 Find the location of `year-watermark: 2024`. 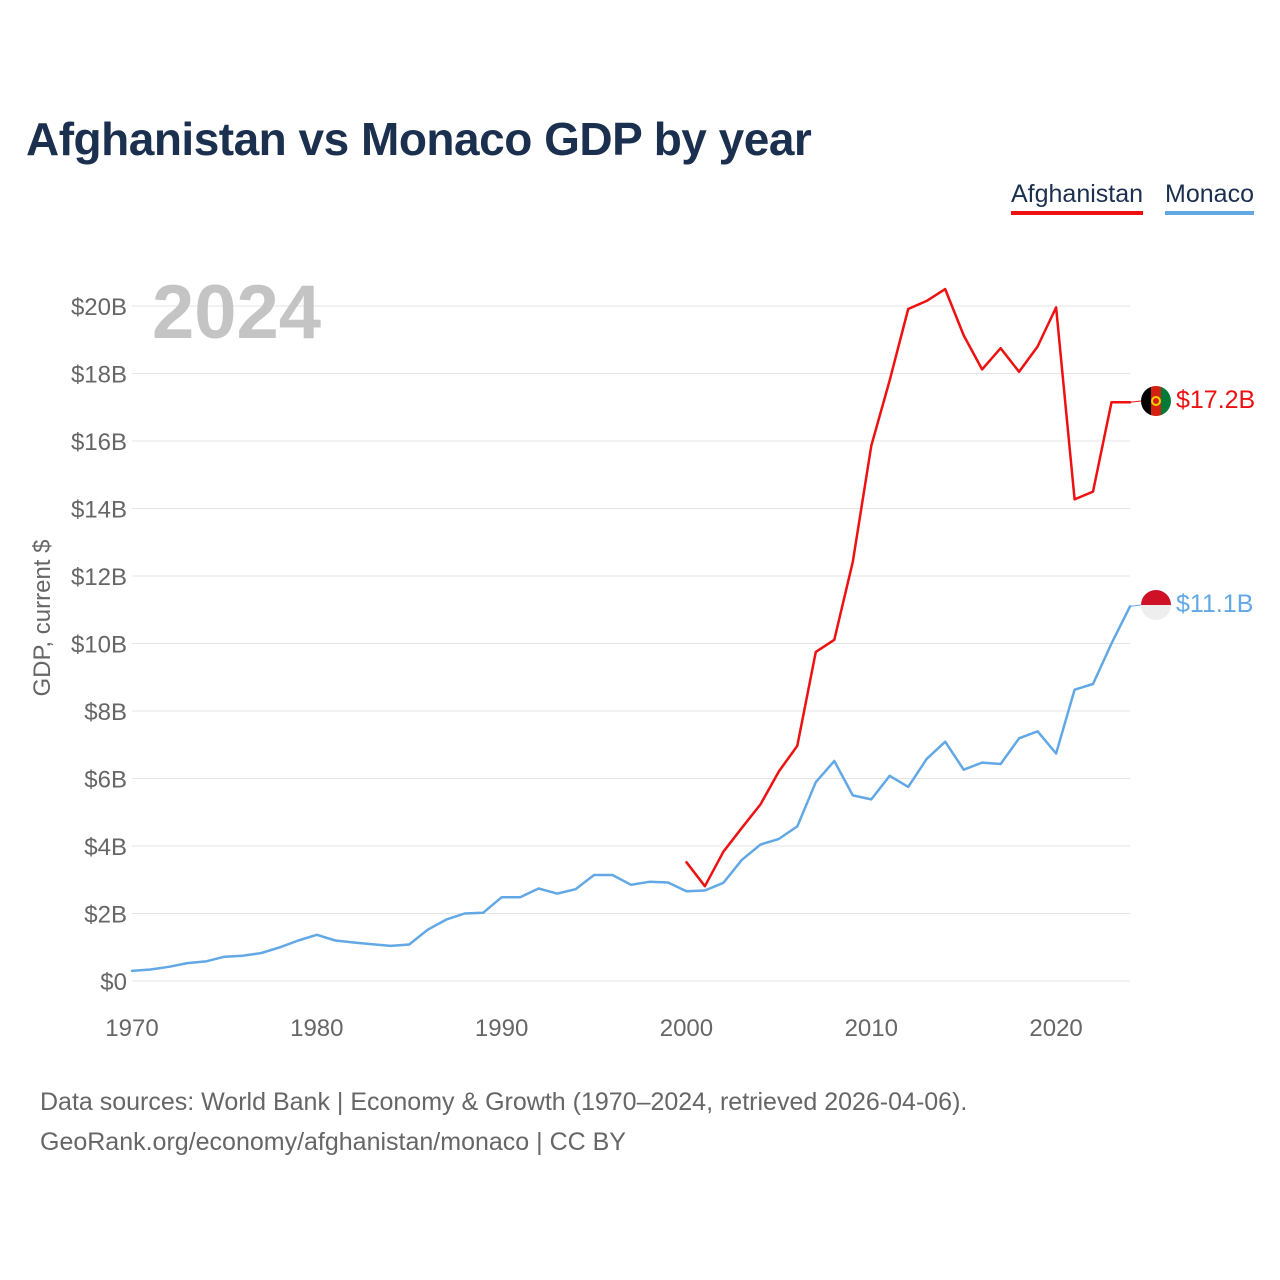

year-watermark: 2024 is located at coordinates (236, 312).